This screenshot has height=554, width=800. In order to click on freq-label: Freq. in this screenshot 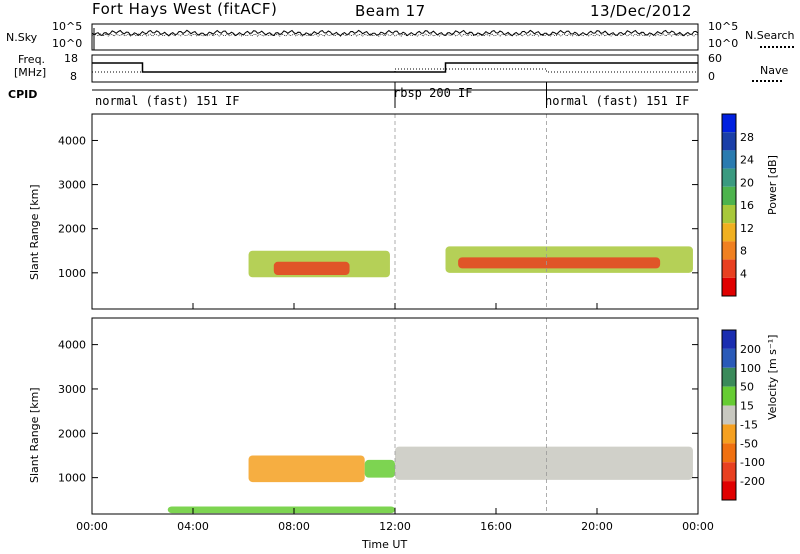, I will do `click(32, 59)`.